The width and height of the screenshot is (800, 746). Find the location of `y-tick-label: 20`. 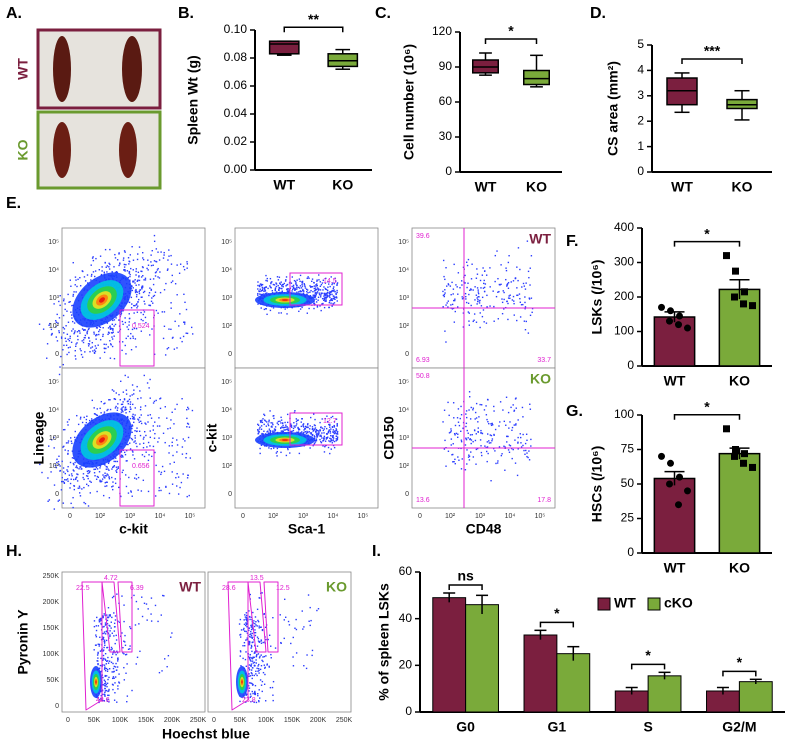

y-tick-label: 20 is located at coordinates (406, 665).